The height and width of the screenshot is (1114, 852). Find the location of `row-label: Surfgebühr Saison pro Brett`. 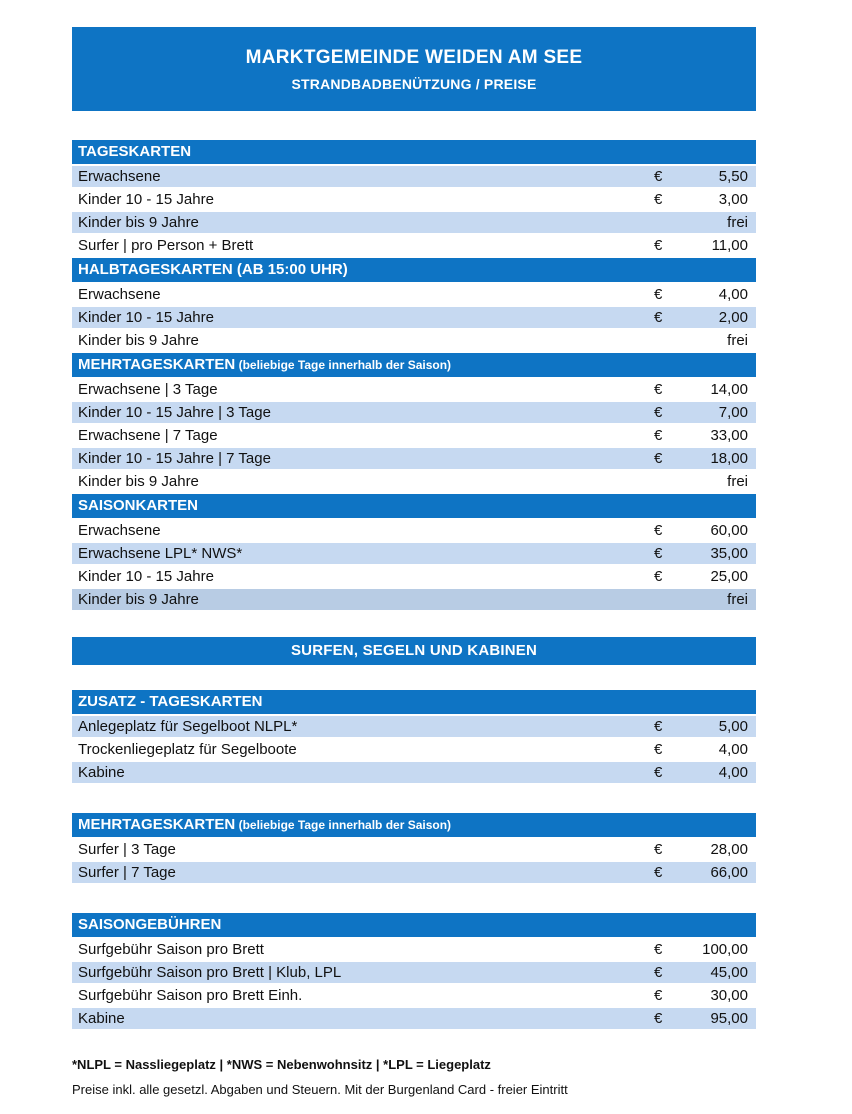

row-label: Surfgebühr Saison pro Brett is located at coordinates (171, 949).